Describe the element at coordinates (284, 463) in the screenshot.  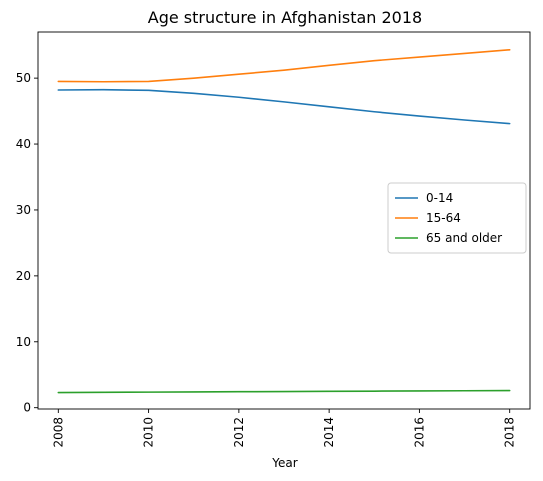
I see `x-axis-label: Year` at that location.